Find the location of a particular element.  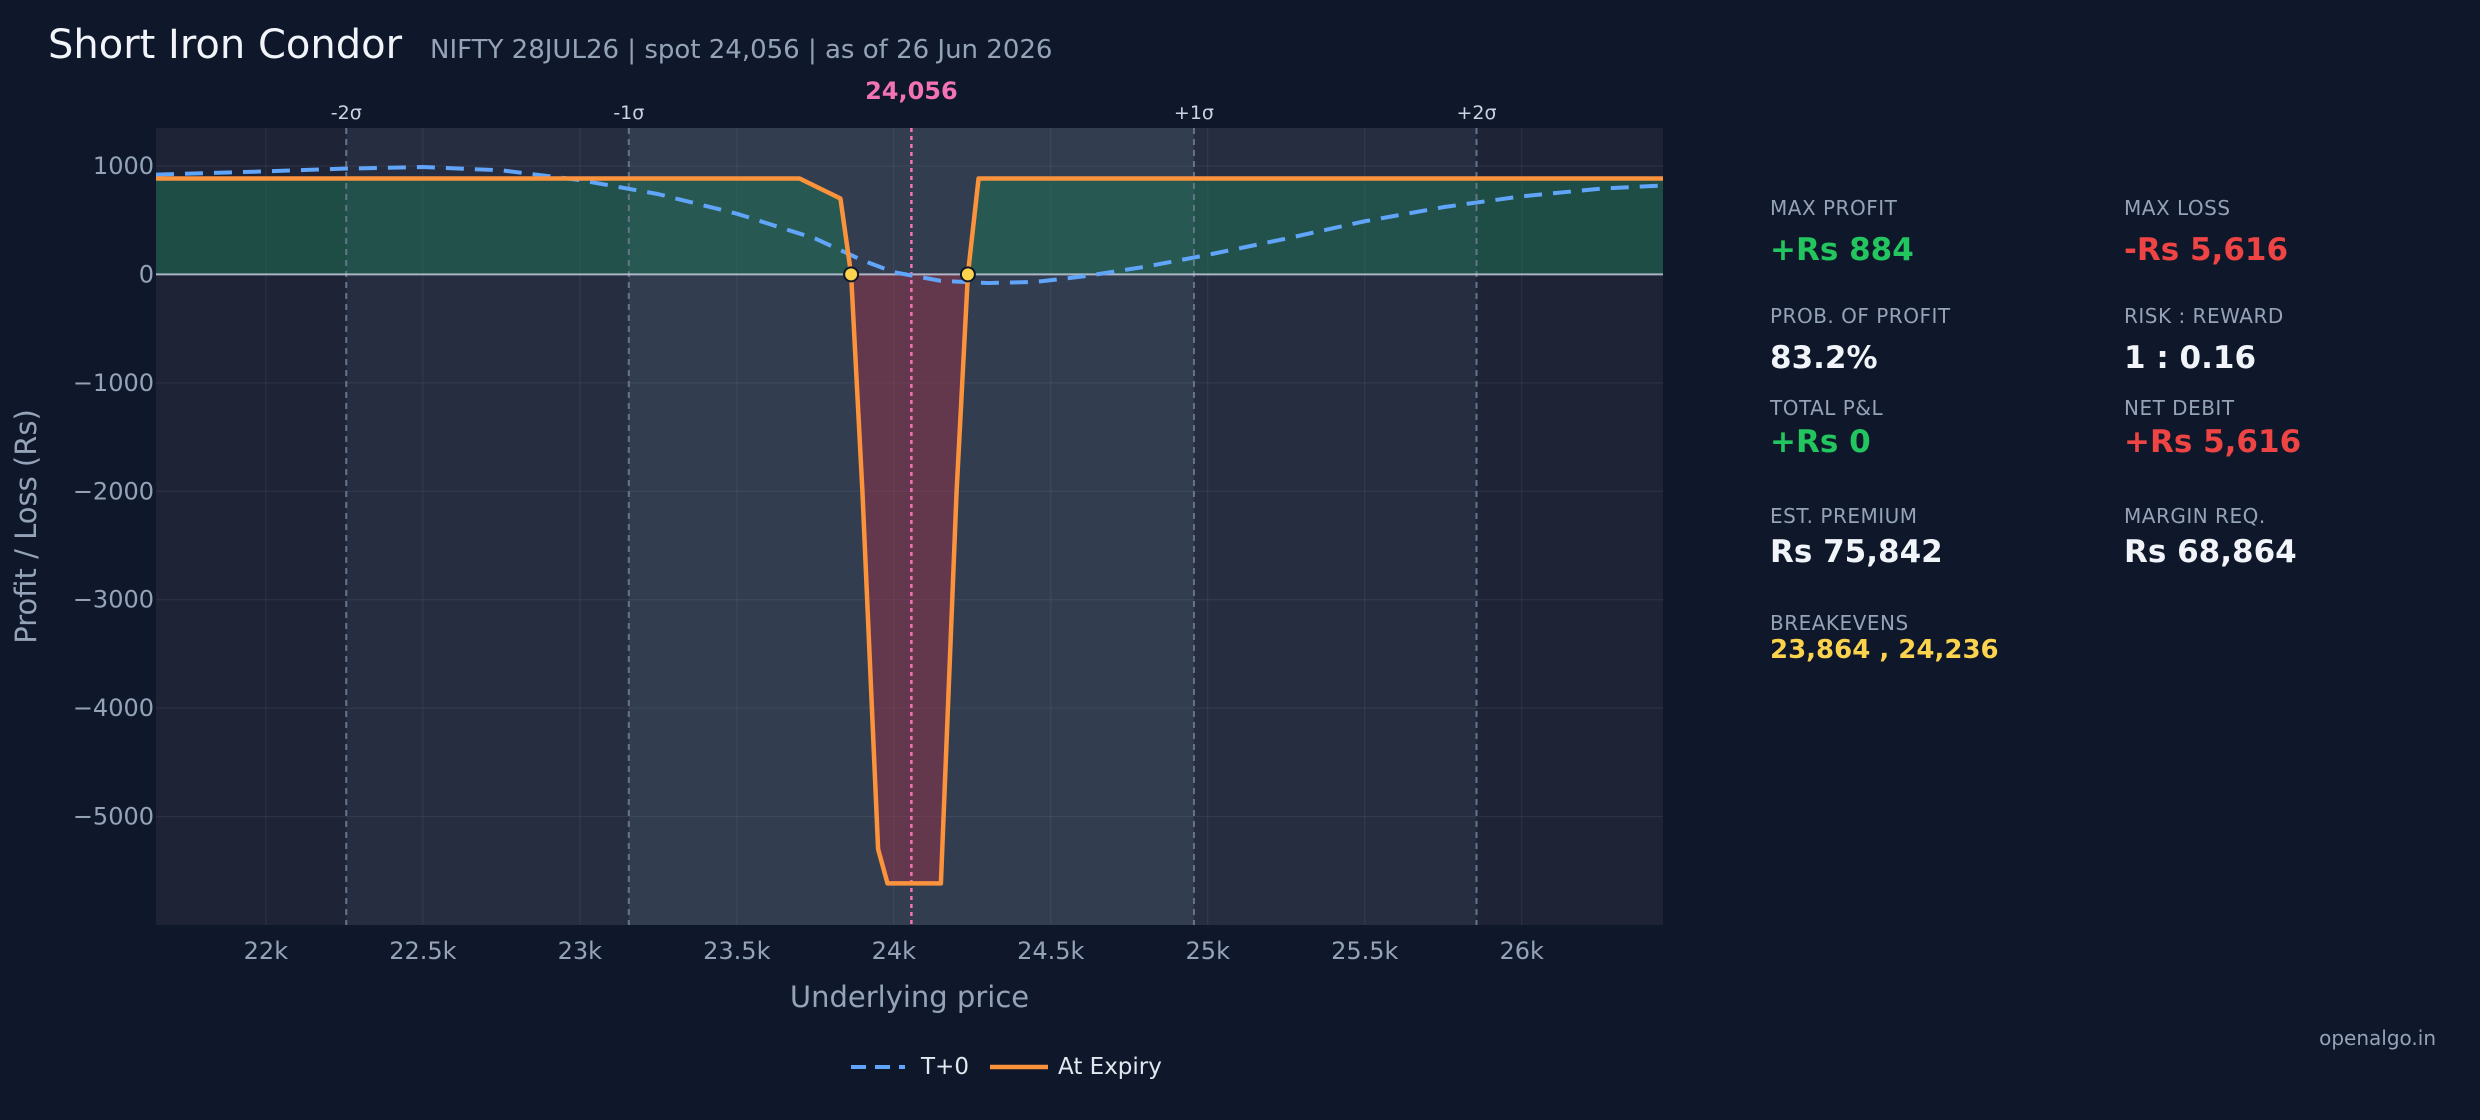

x-tick-label: 23k is located at coordinates (580, 951).